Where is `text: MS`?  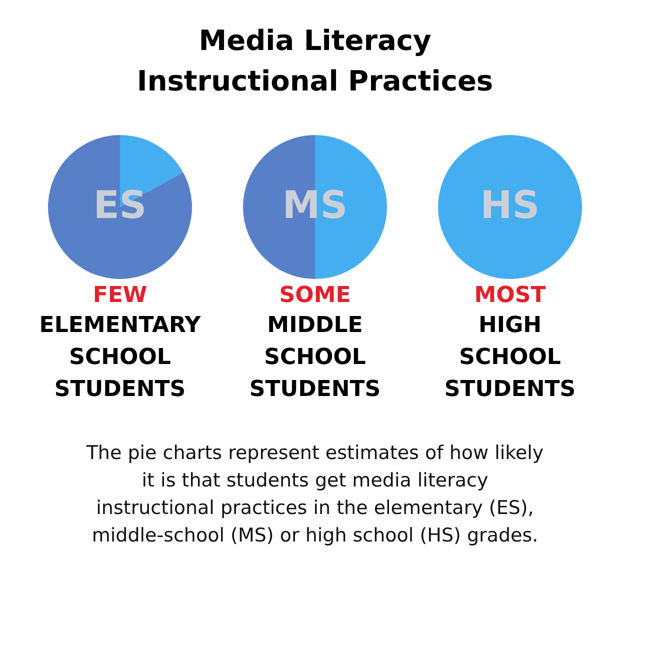
text: MS is located at coordinates (315, 205).